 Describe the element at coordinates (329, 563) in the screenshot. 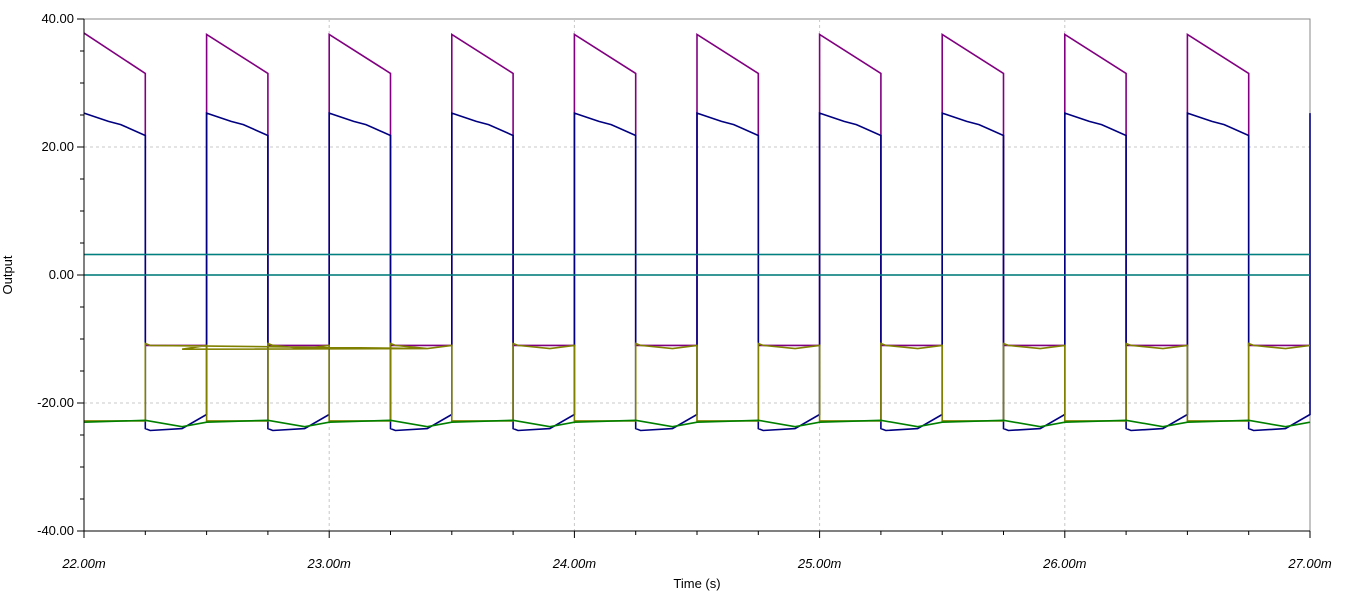

I see `x-tick-label: 23.00m` at that location.